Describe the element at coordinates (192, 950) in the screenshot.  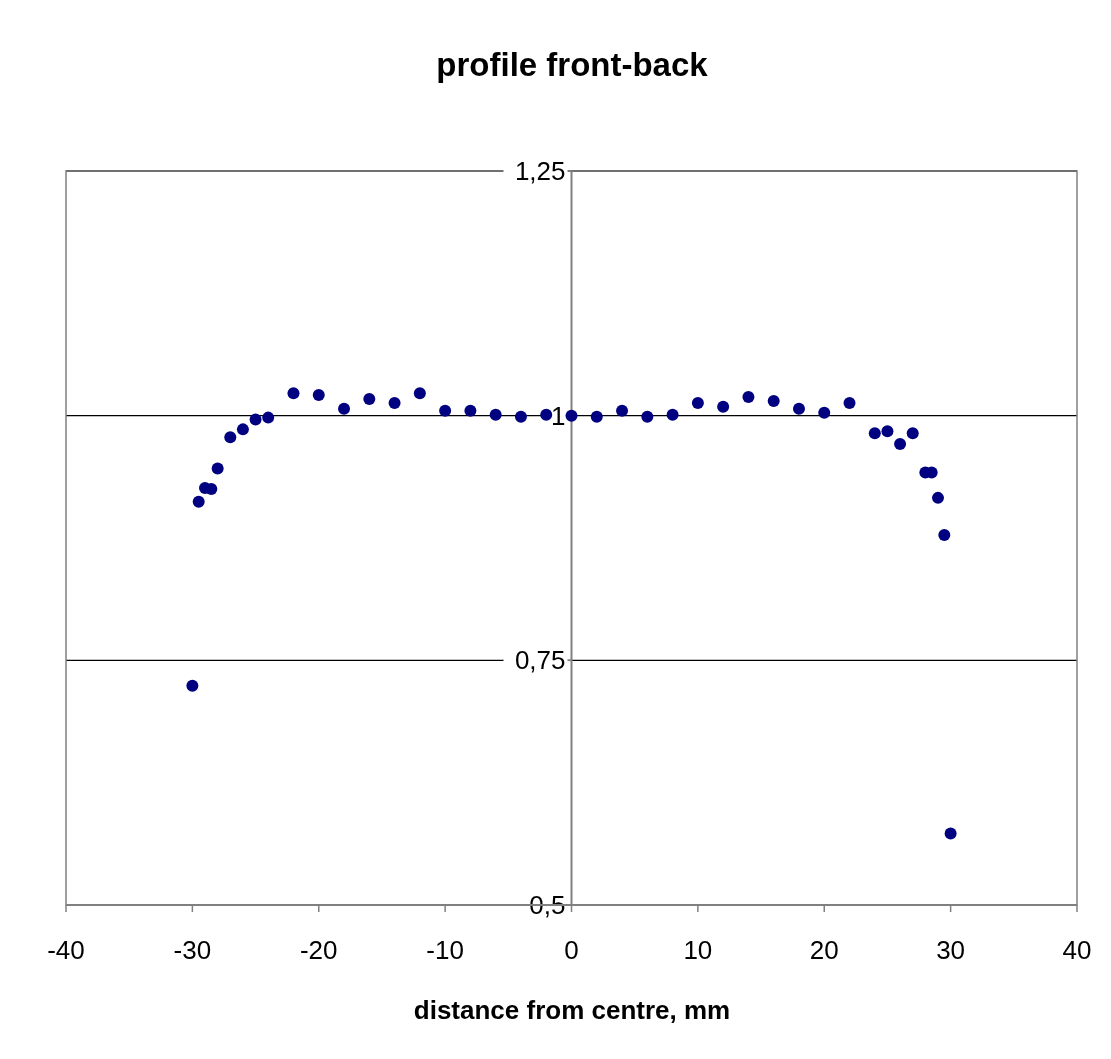
I see `x-tick-label: -30` at that location.